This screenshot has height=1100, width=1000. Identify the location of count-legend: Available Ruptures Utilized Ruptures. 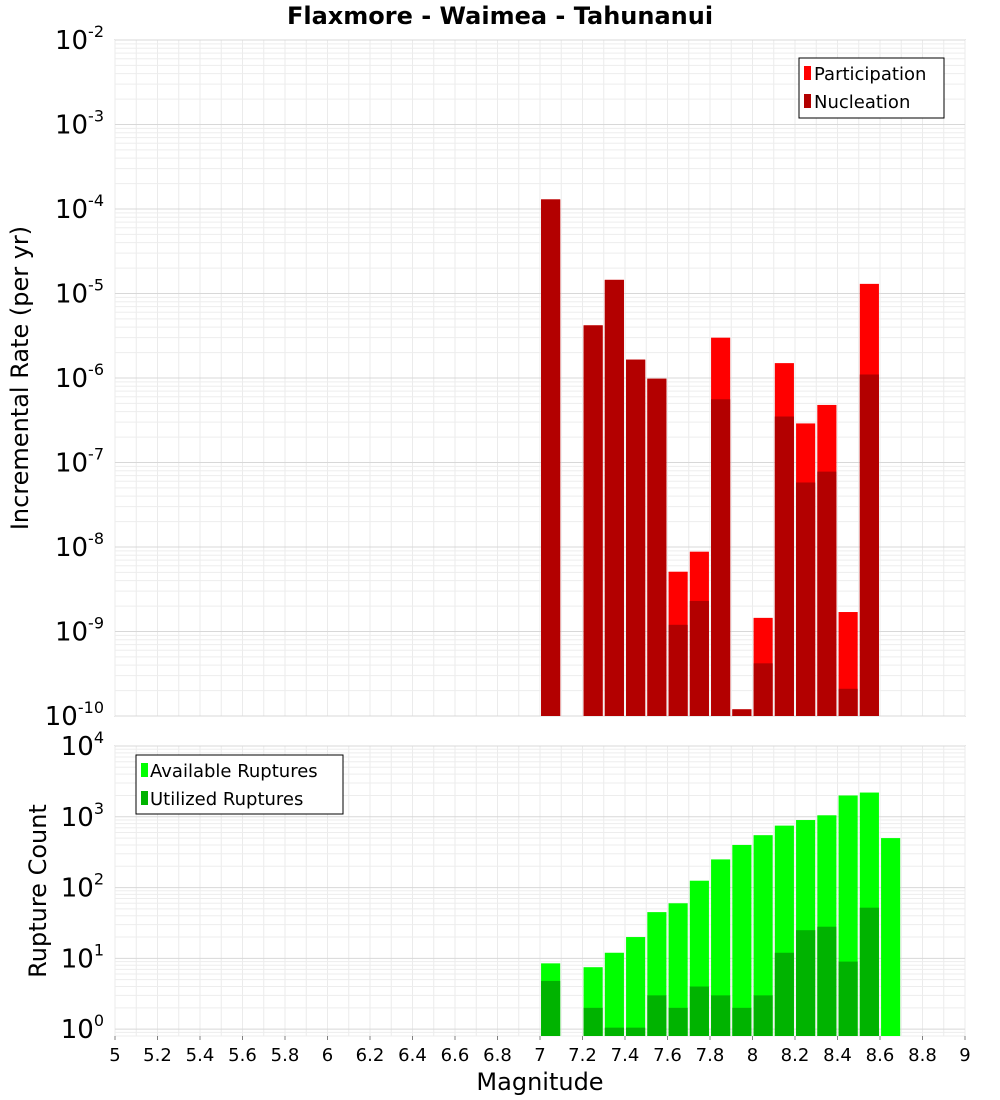
(239, 784).